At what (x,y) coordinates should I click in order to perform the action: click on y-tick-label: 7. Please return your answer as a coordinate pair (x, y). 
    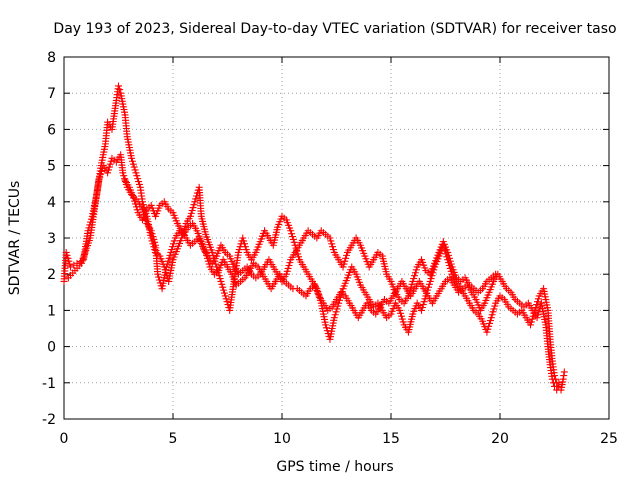
    Looking at the image, I should click on (51, 94).